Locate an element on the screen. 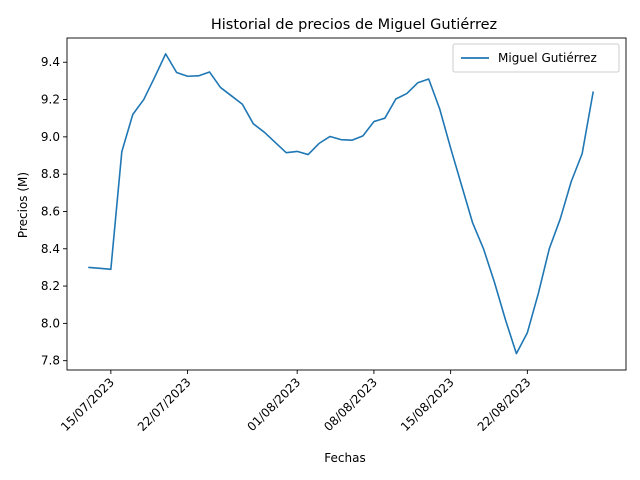  chart-title: Historial de precios de Miguel Gutiérrez is located at coordinates (354, 25).